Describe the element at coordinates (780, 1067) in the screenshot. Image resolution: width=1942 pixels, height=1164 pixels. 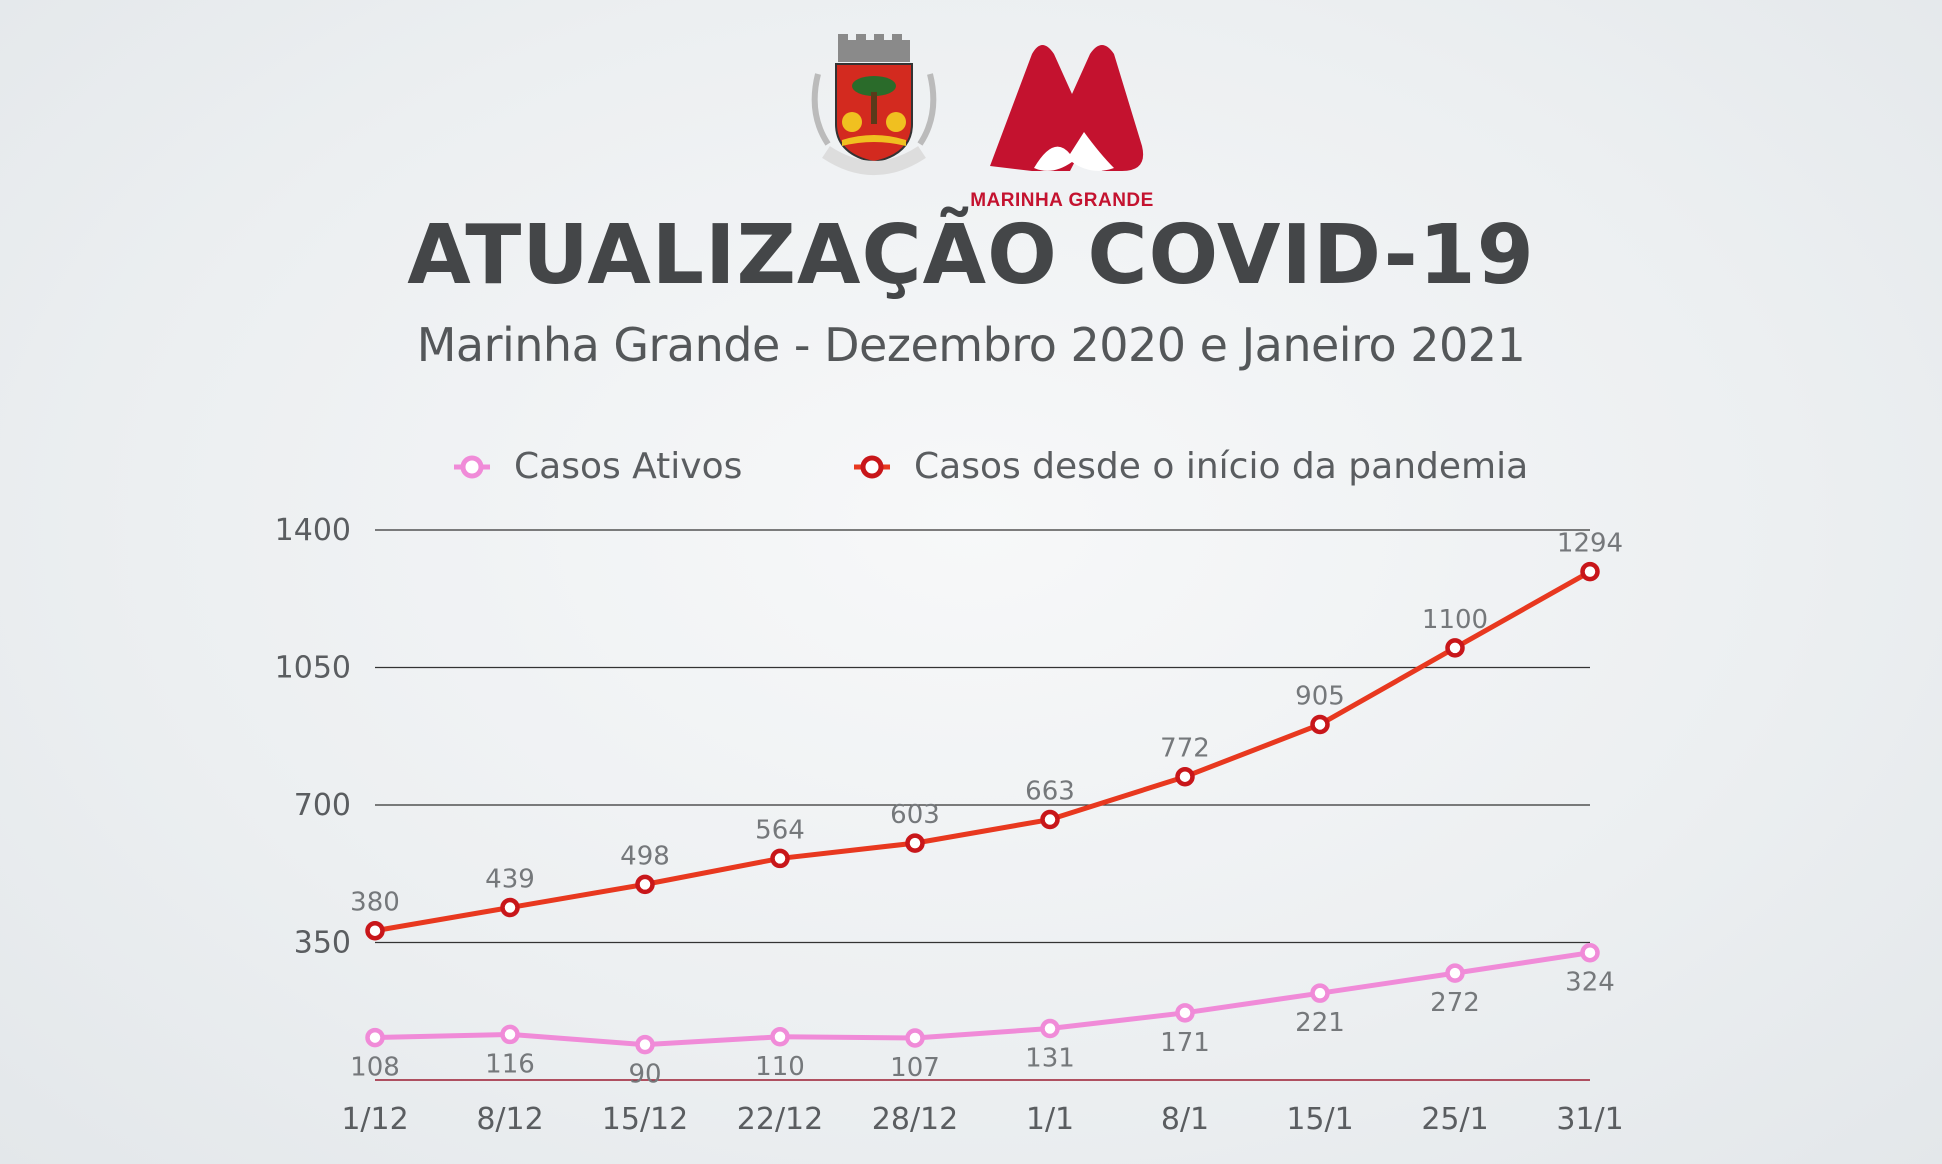
I see `data-label: 110` at that location.